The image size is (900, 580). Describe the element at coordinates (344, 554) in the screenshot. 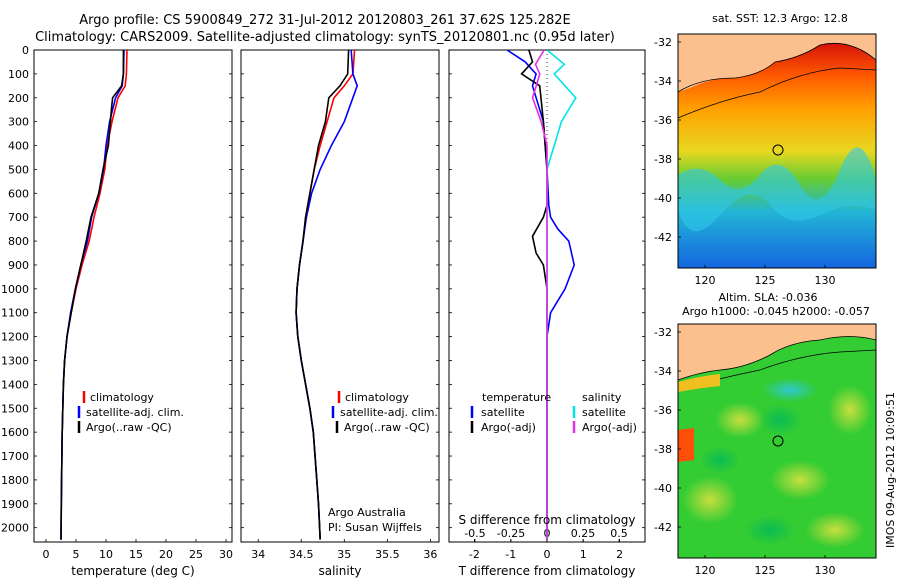

I see `x-tick-label: 35` at that location.